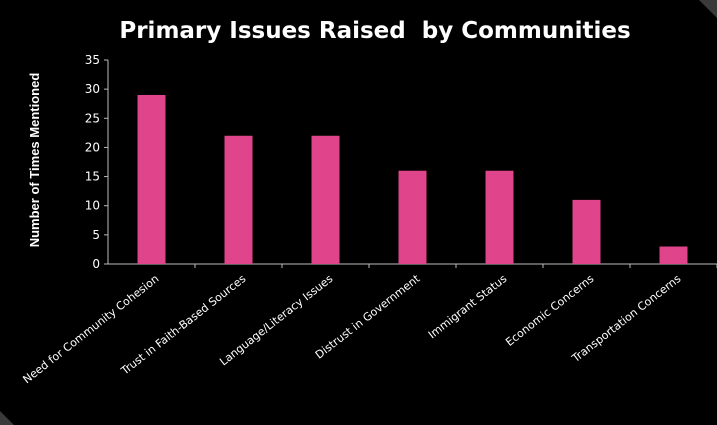 This screenshot has width=717, height=425. Describe the element at coordinates (708, 9) in the screenshot. I see `corner-decoration-top-right` at that location.